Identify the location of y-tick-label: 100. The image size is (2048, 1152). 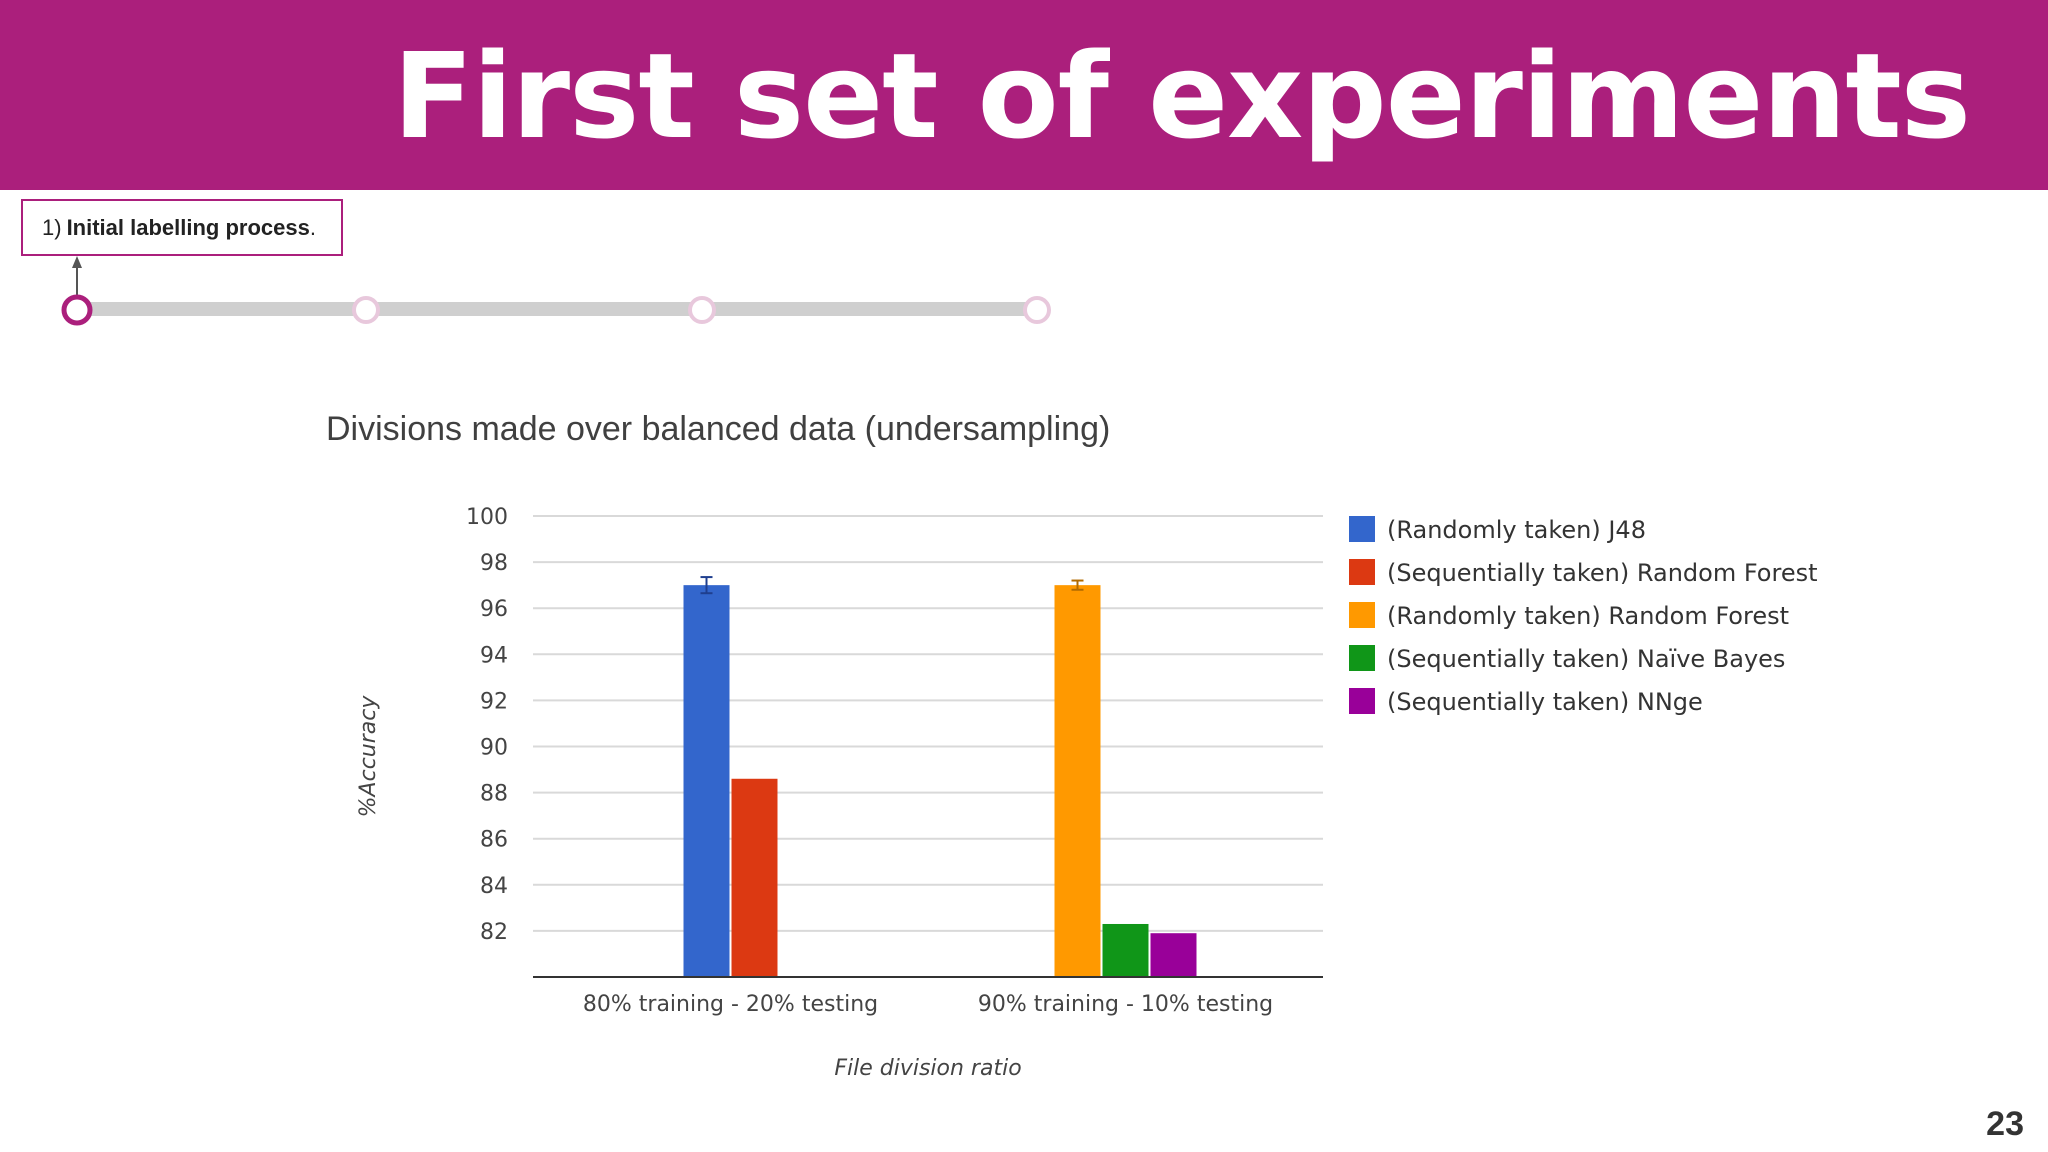
(487, 517).